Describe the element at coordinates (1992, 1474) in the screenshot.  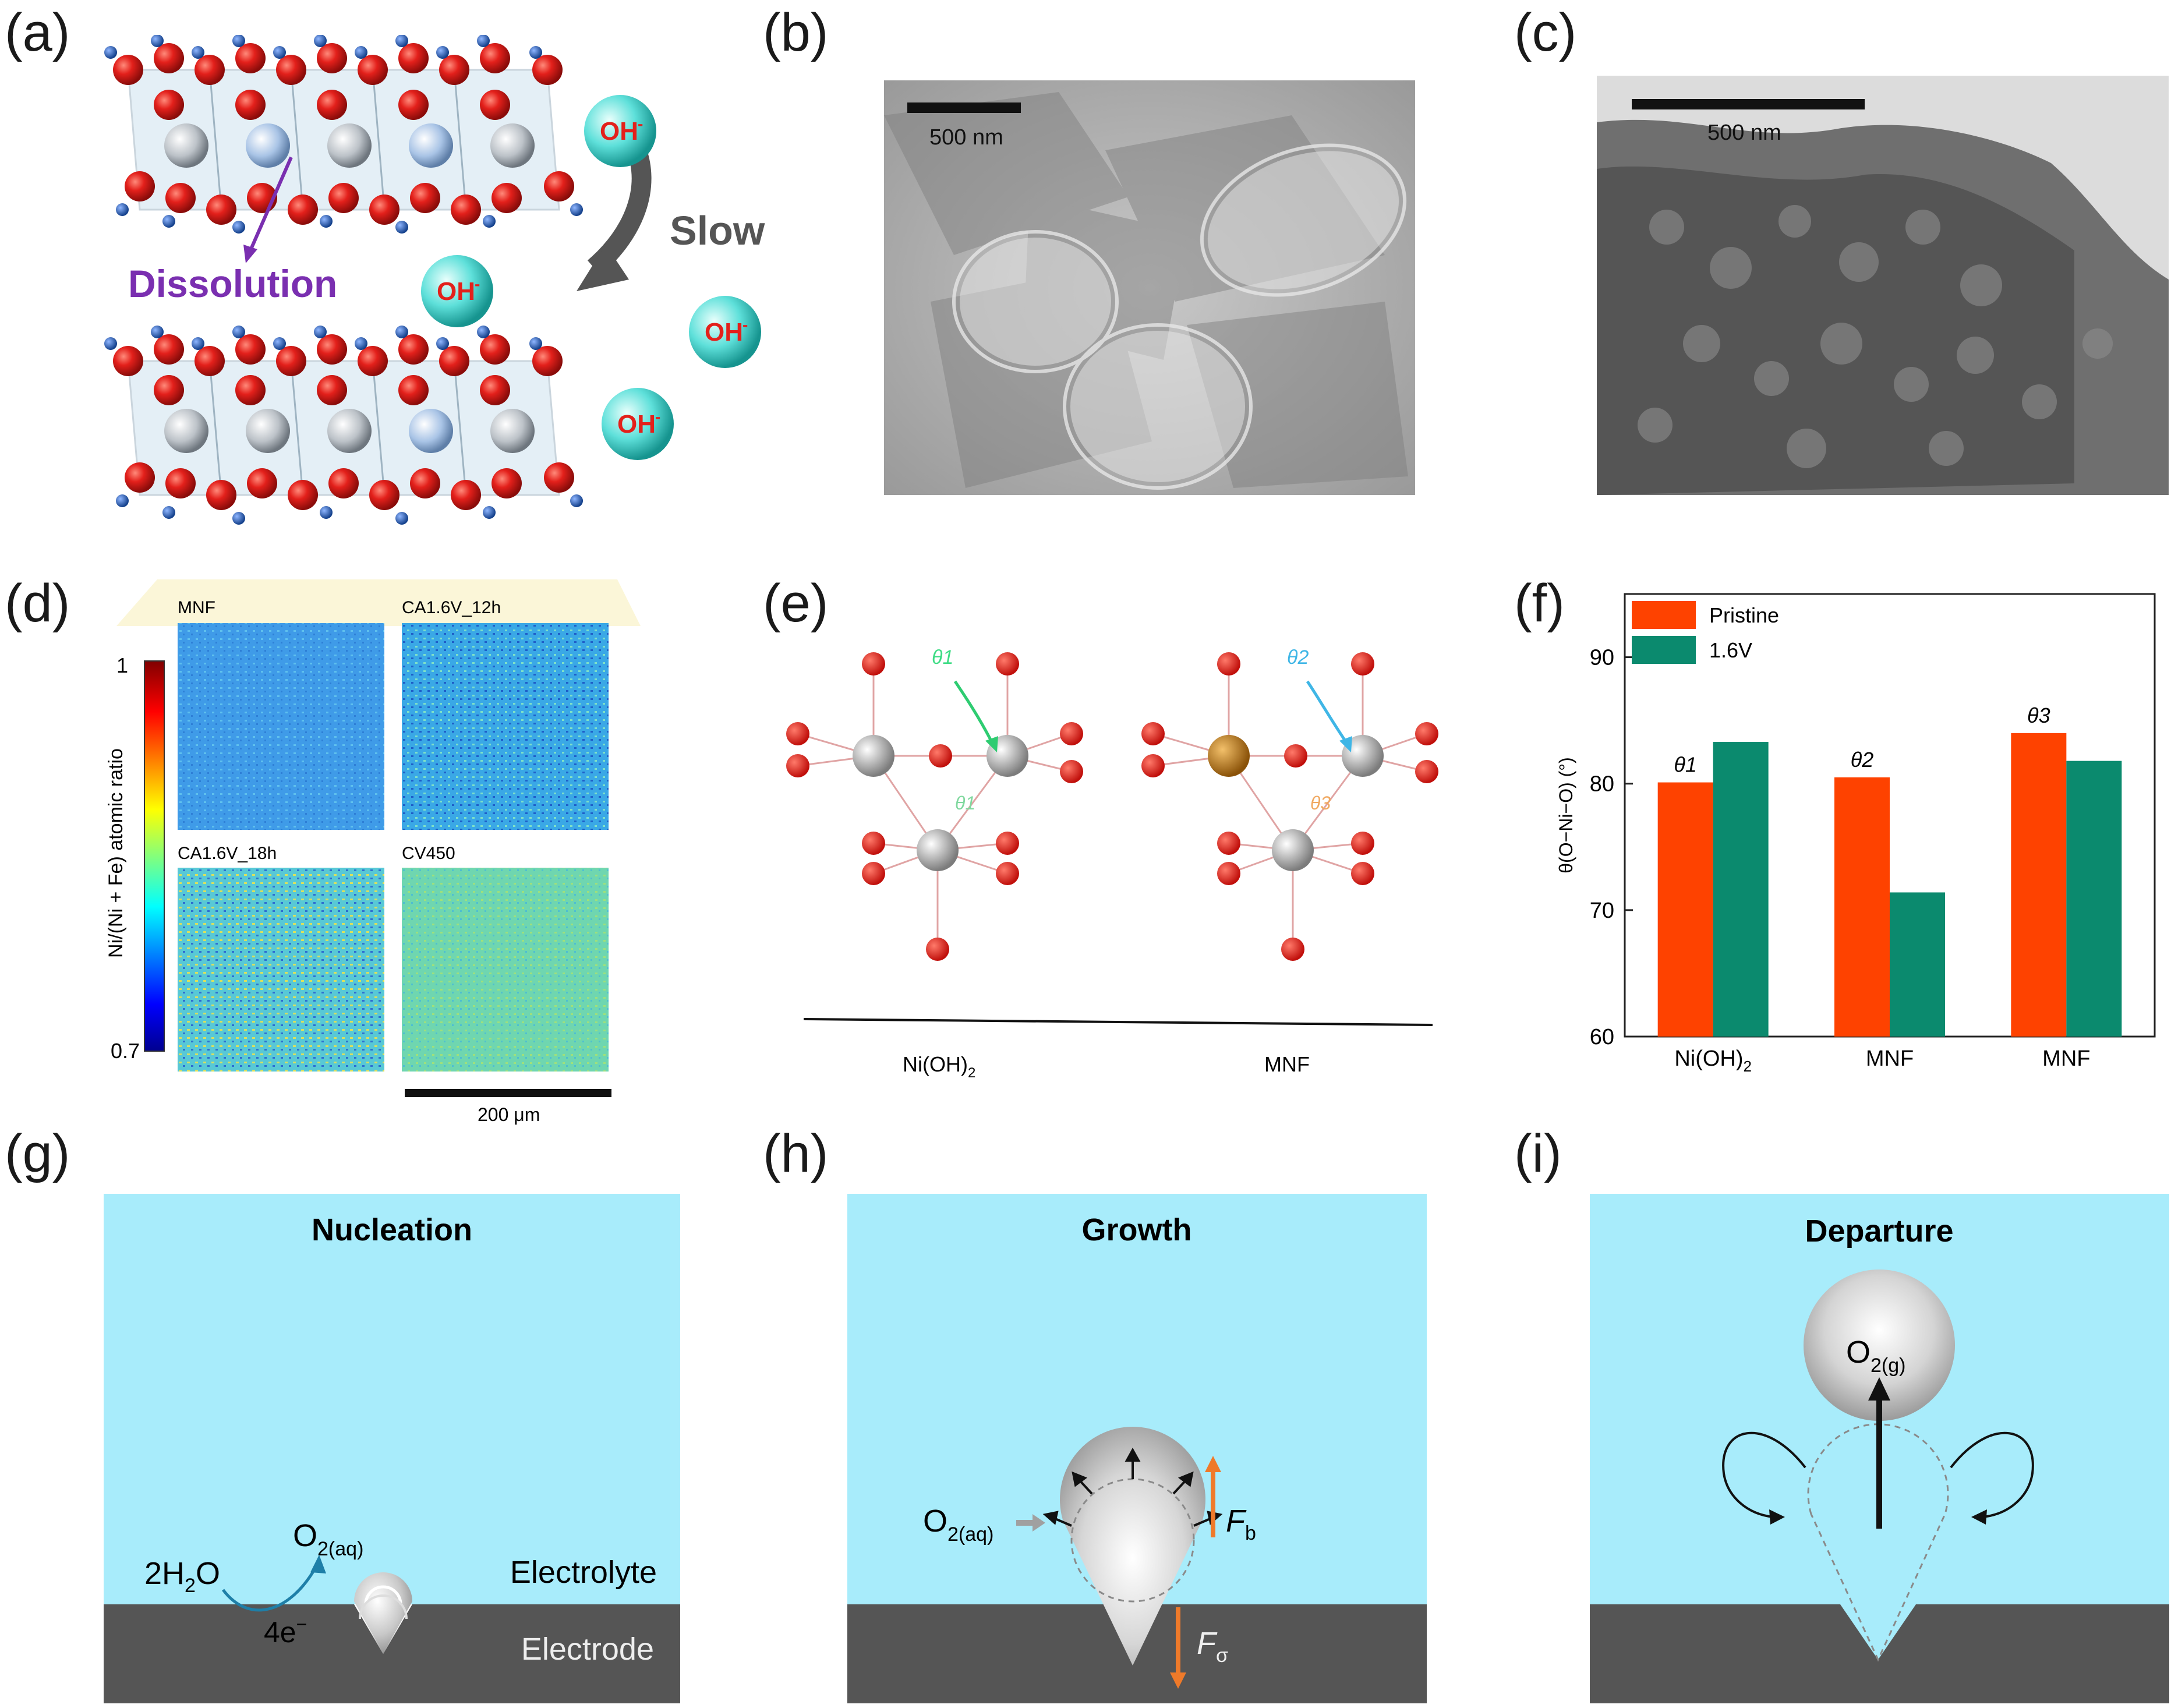
I see `vortex-right` at that location.